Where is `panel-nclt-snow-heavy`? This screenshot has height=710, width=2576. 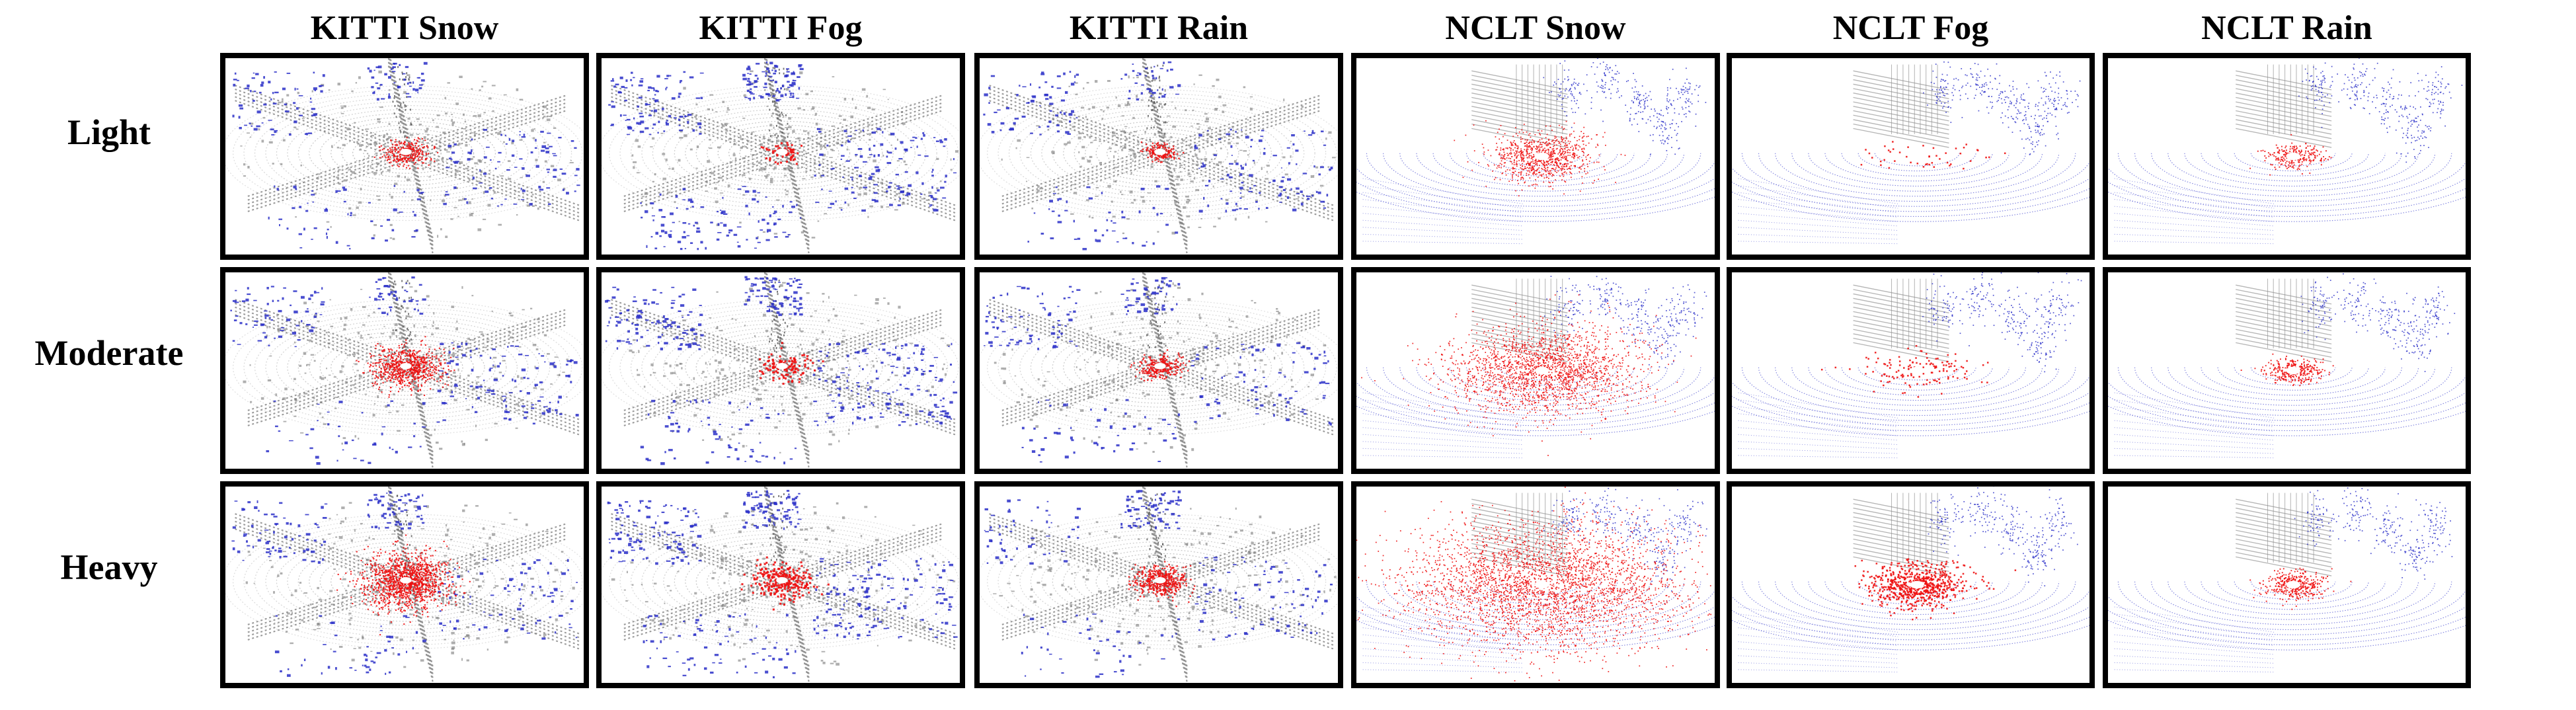 panel-nclt-snow-heavy is located at coordinates (1535, 584).